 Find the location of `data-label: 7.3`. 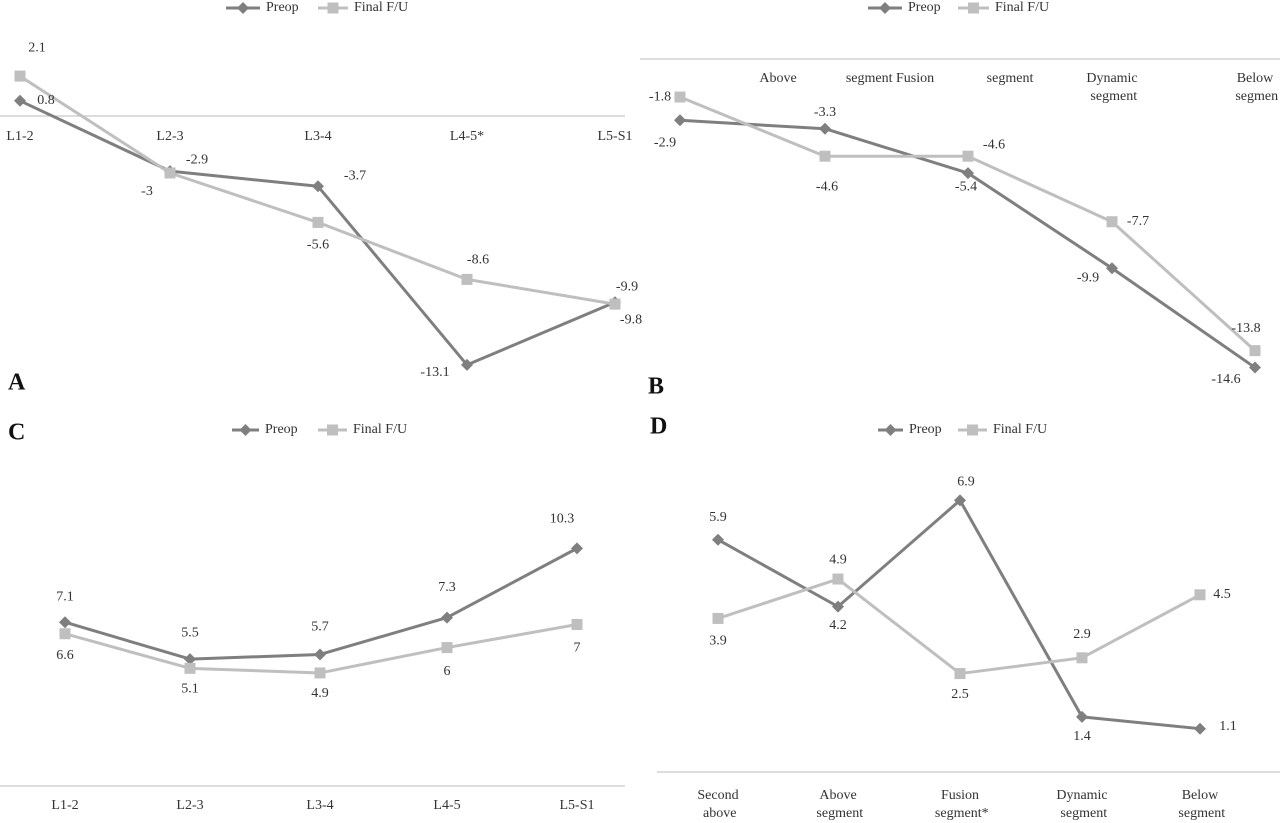

data-label: 7.3 is located at coordinates (447, 587).